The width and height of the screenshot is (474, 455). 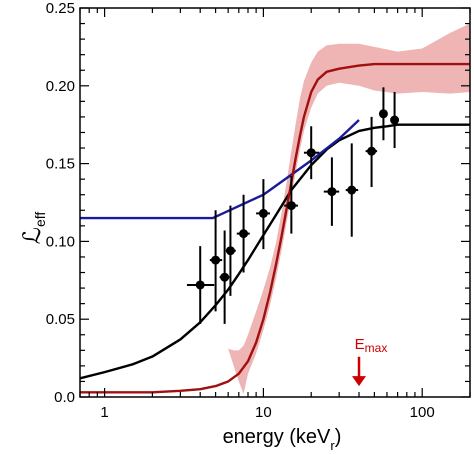 I want to click on y-tick-label: 0.15, so click(x=60, y=164).